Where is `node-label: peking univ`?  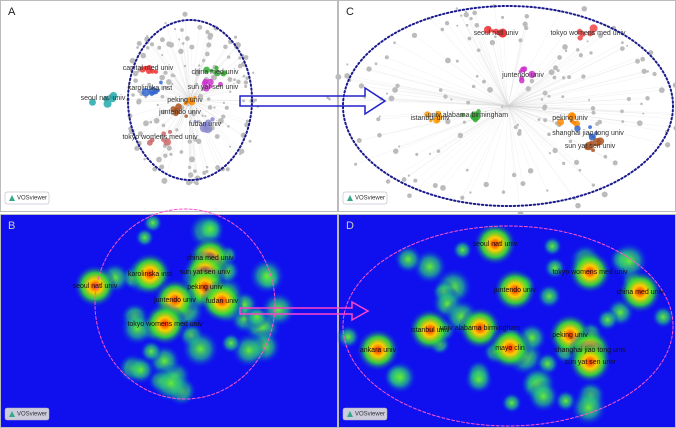 node-label: peking univ is located at coordinates (570, 335).